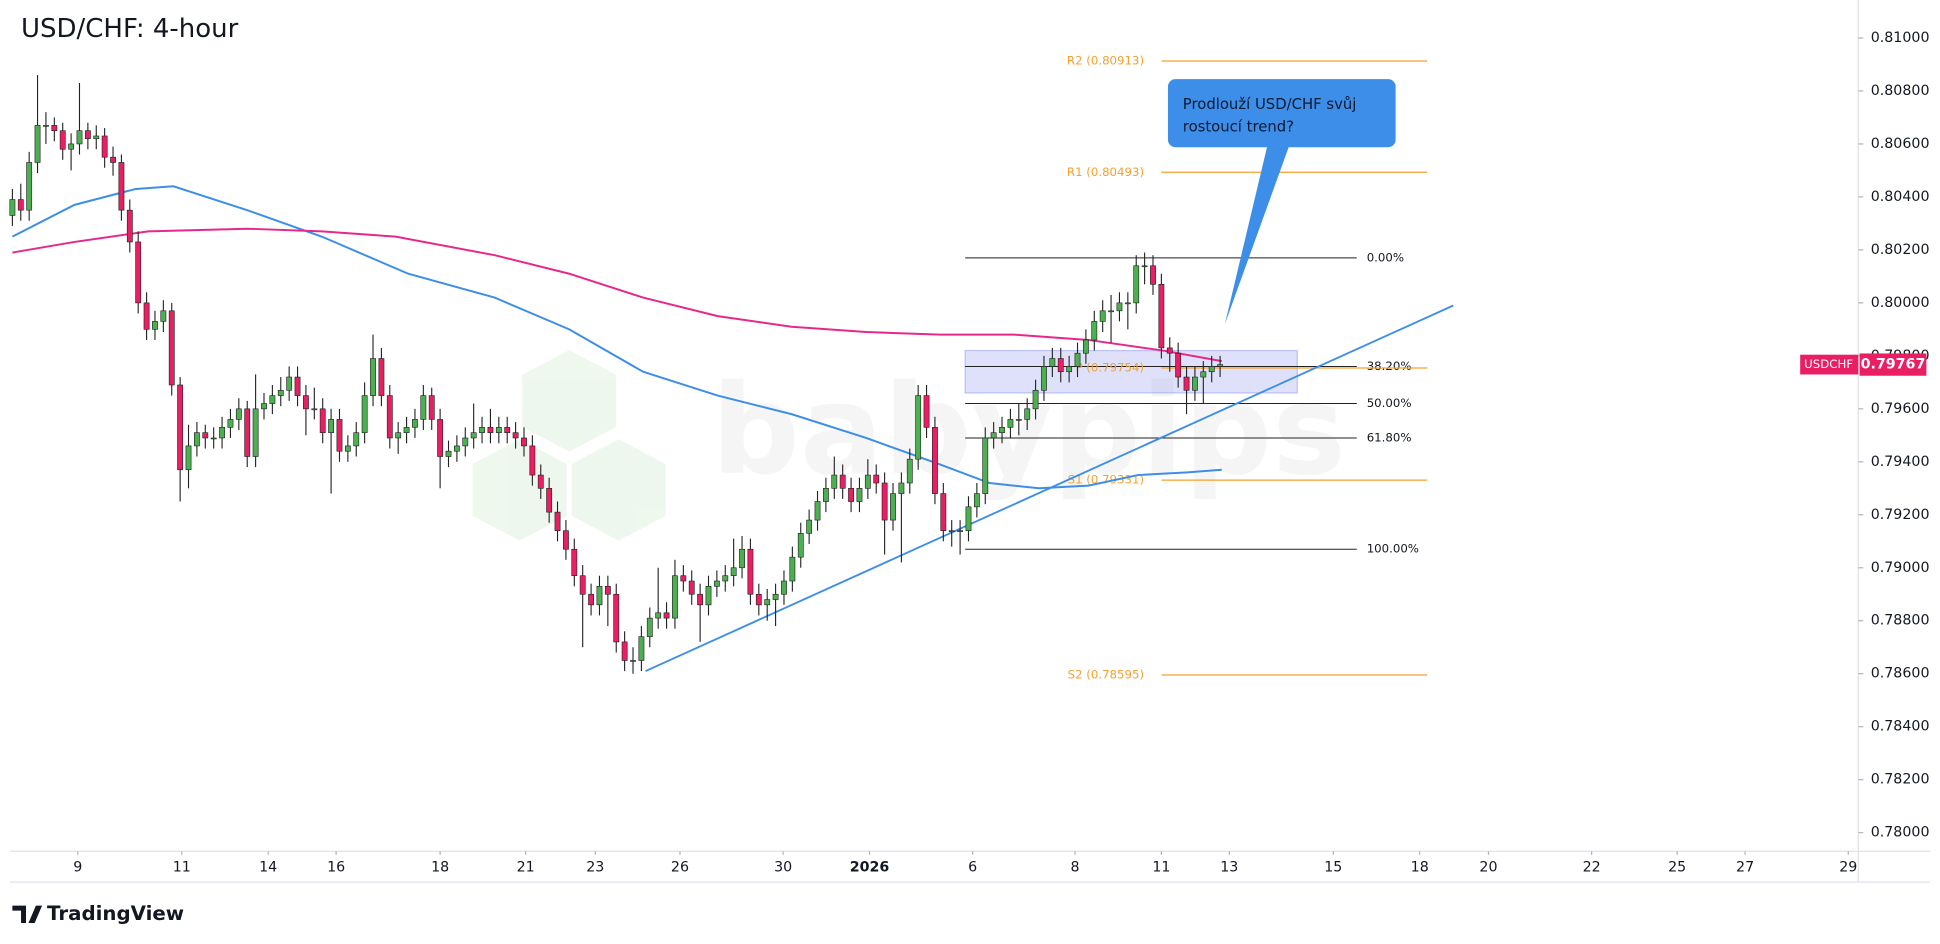 The width and height of the screenshot is (1940, 944). I want to click on x-tick-label: 16, so click(336, 867).